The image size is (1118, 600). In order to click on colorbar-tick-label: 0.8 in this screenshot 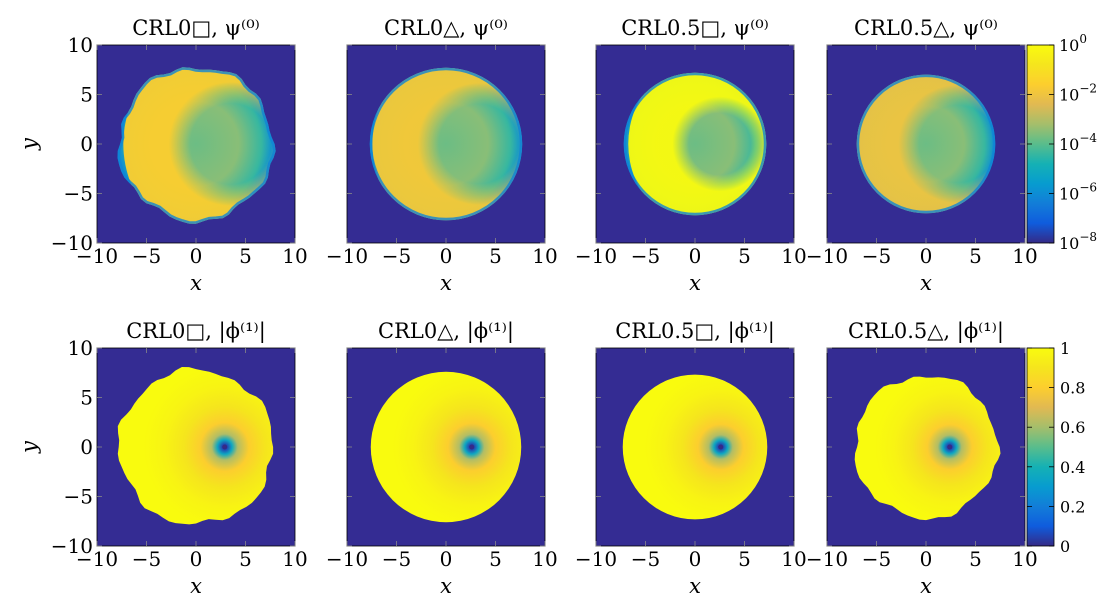, I will do `click(1072, 388)`.